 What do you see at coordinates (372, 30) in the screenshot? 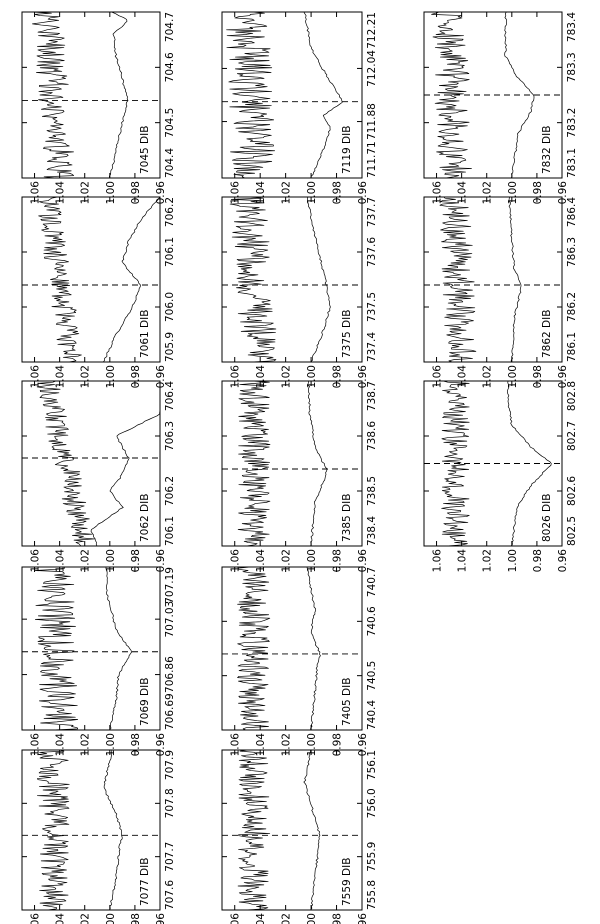
I see `wavelength-tick-label: 712.21` at bounding box center [372, 30].